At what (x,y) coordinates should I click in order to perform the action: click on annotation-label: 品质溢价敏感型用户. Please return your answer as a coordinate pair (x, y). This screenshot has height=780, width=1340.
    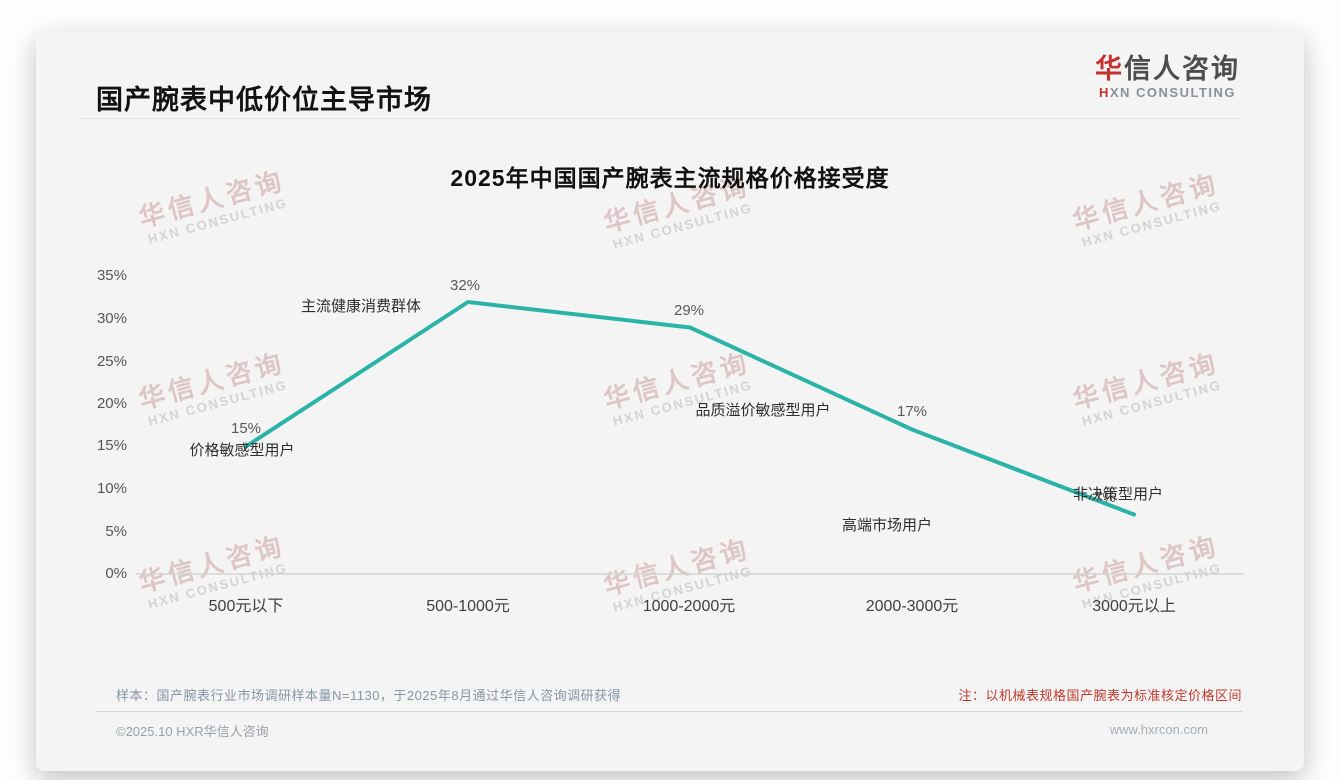
    Looking at the image, I should click on (763, 410).